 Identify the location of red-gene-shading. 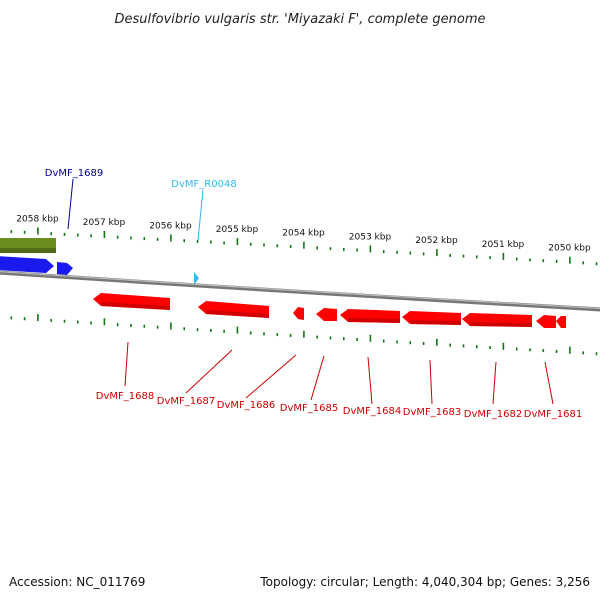
(316, 314).